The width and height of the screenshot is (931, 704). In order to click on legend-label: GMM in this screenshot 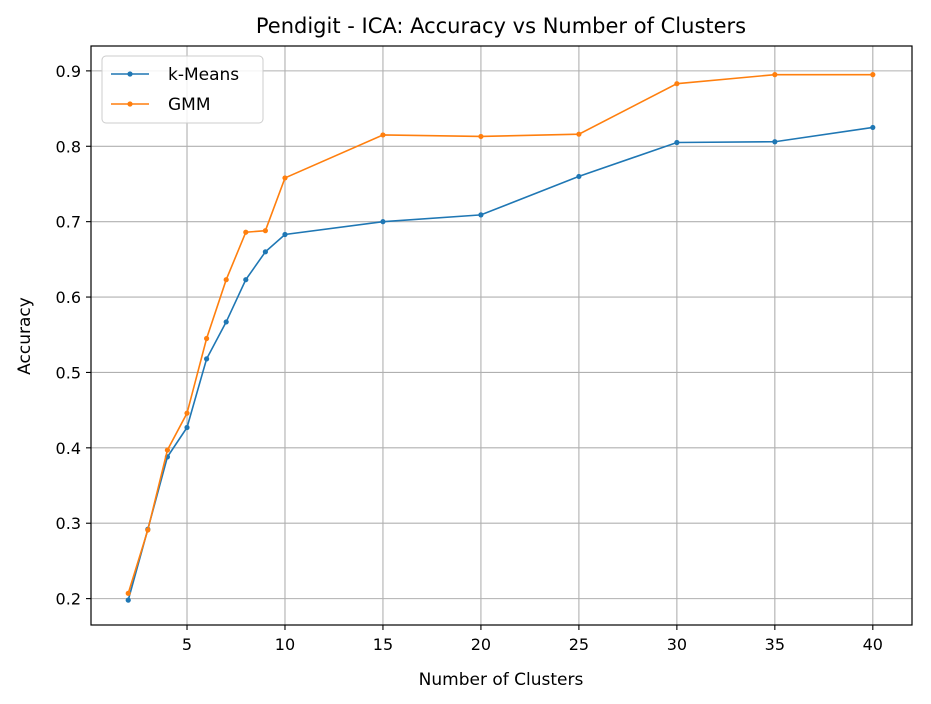, I will do `click(189, 105)`.